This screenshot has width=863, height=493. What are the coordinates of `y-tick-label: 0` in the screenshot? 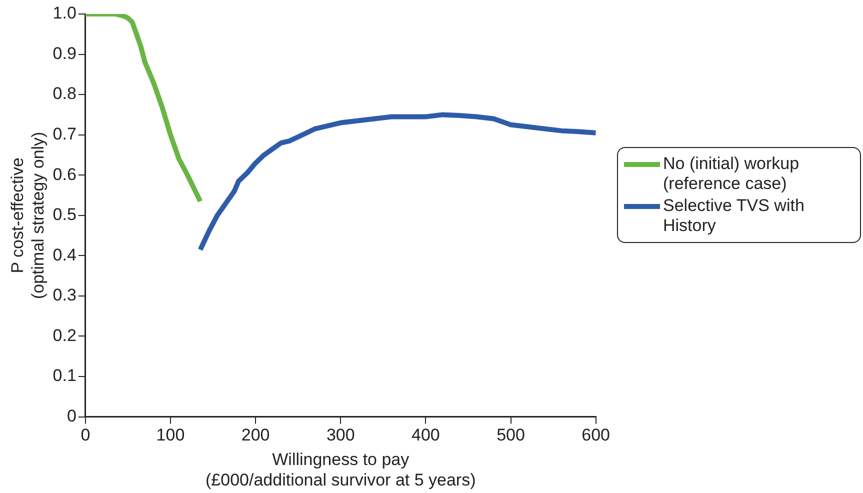 It's located at (71, 416).